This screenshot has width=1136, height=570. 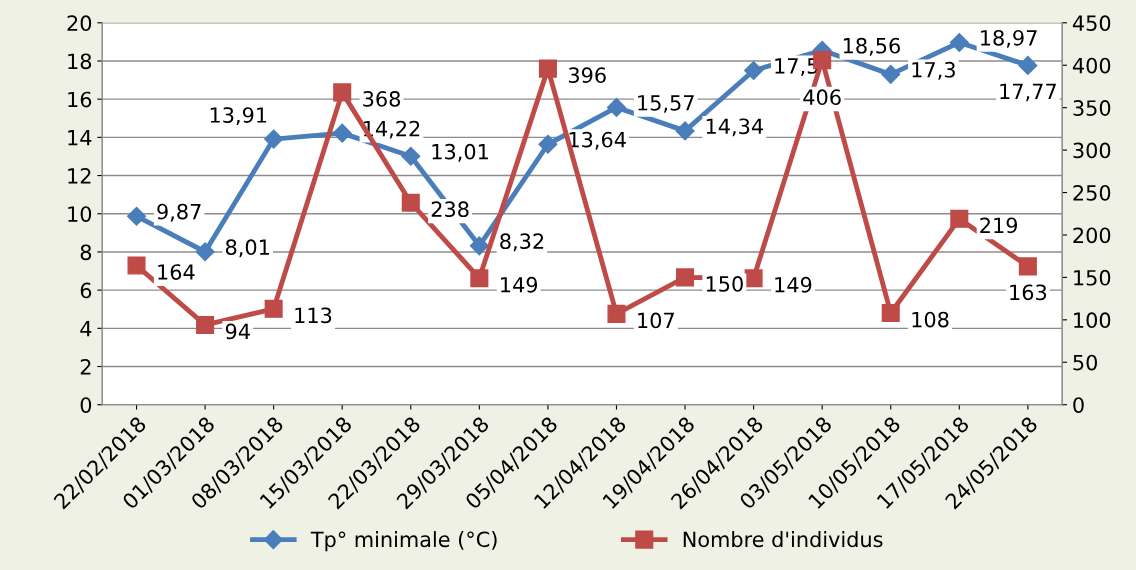 I want to click on data-label: 14,34, so click(x=734, y=127).